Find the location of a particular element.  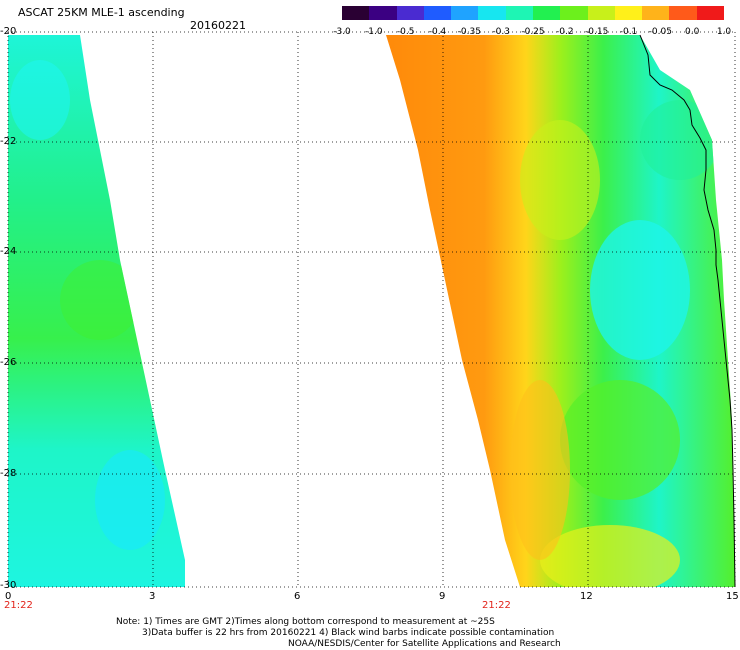

colorbar-label: -0.3 is located at coordinates (501, 32).